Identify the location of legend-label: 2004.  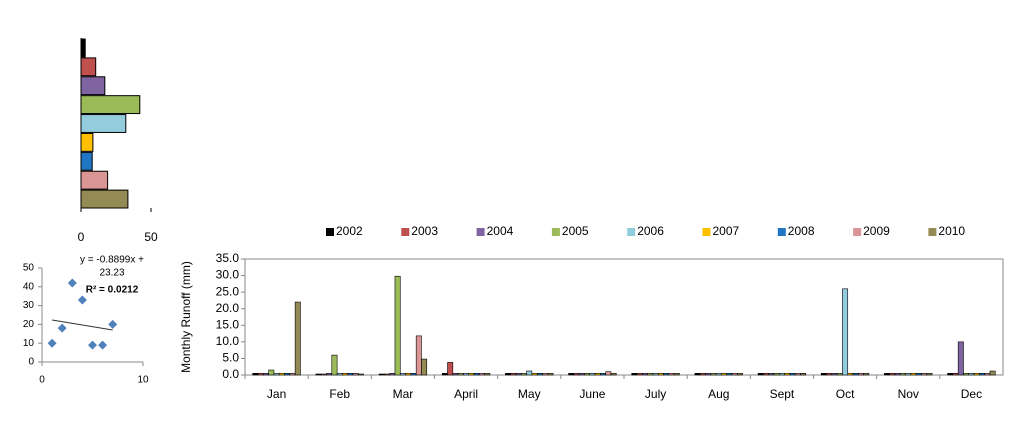
(500, 231).